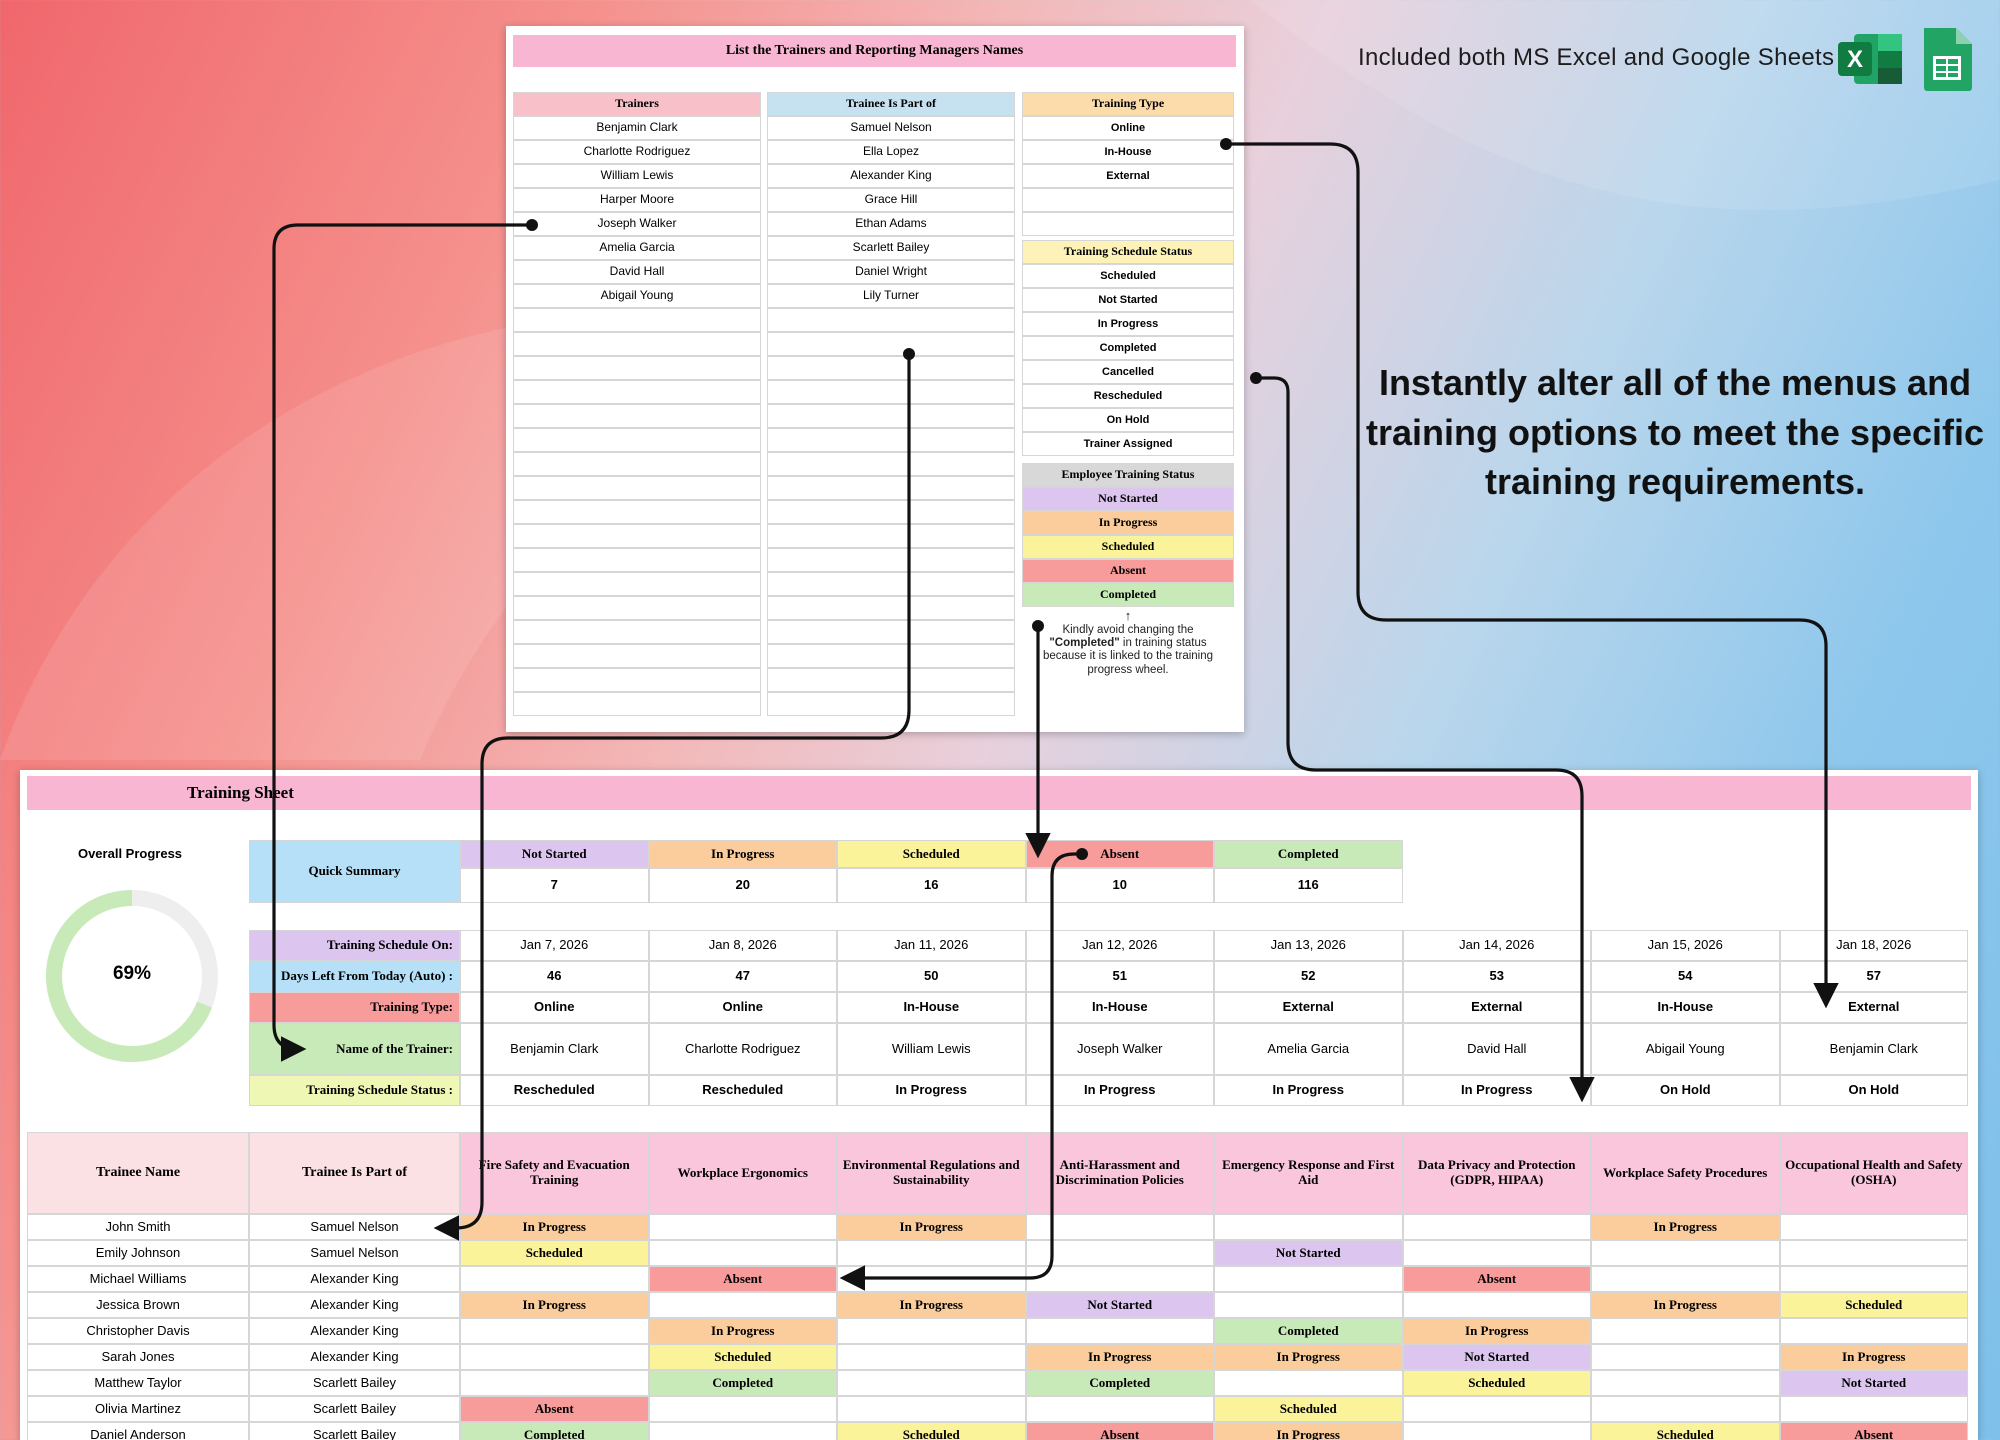 The width and height of the screenshot is (2000, 1440). I want to click on schedule-status-item: Cancelled, so click(1128, 372).